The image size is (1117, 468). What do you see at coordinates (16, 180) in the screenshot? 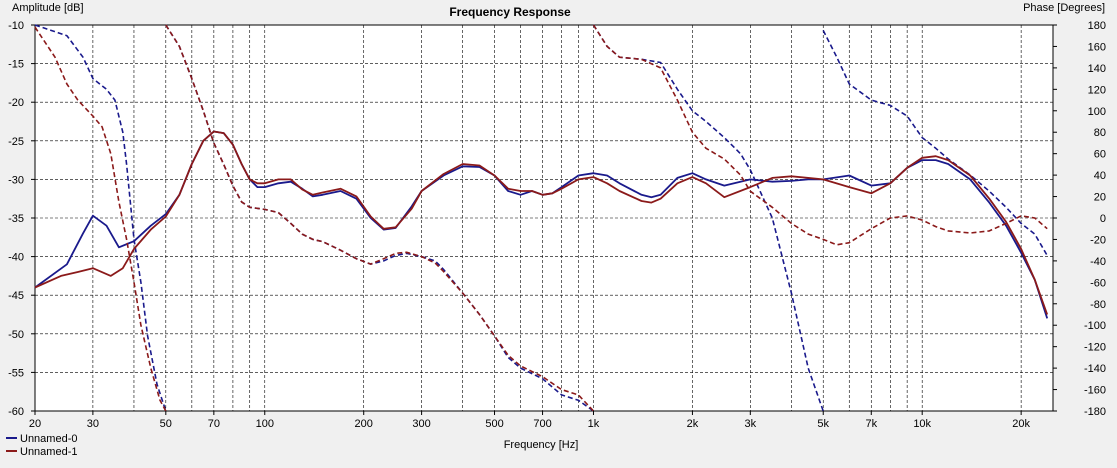
I see `y-left-tick-label: -30` at bounding box center [16, 180].